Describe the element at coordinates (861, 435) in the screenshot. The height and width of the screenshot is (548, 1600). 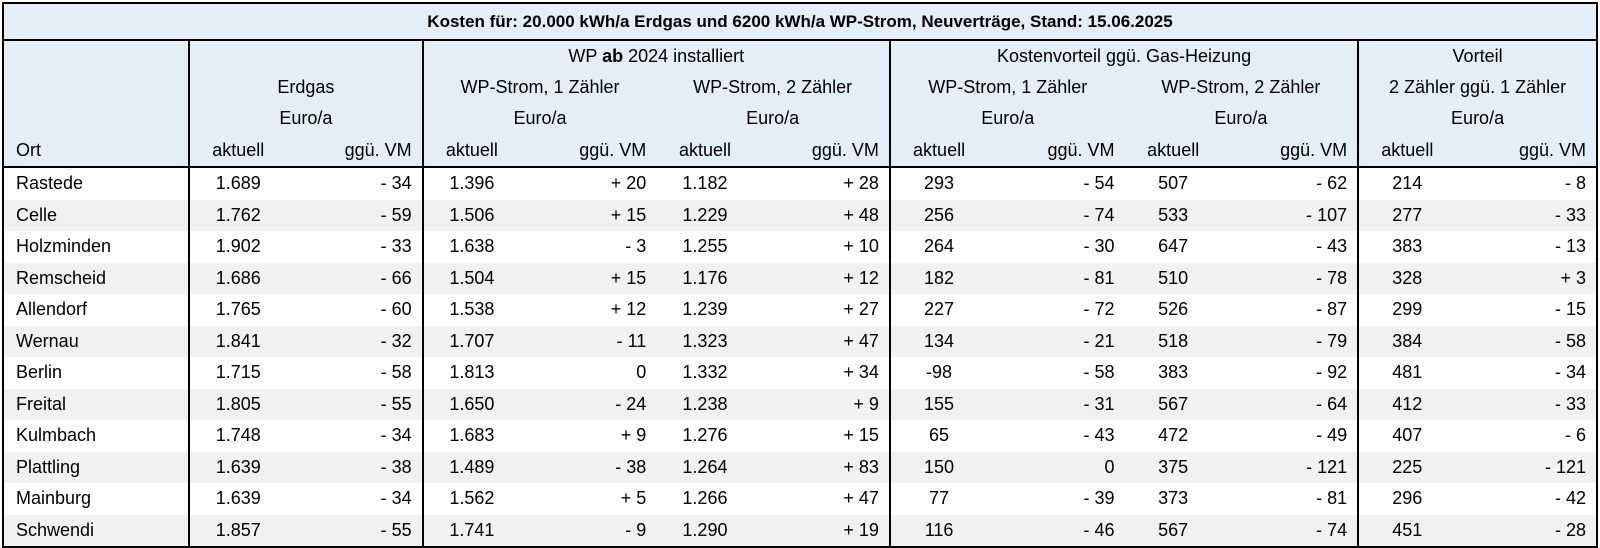
I see `cell-wp2-vm: + 15` at that location.